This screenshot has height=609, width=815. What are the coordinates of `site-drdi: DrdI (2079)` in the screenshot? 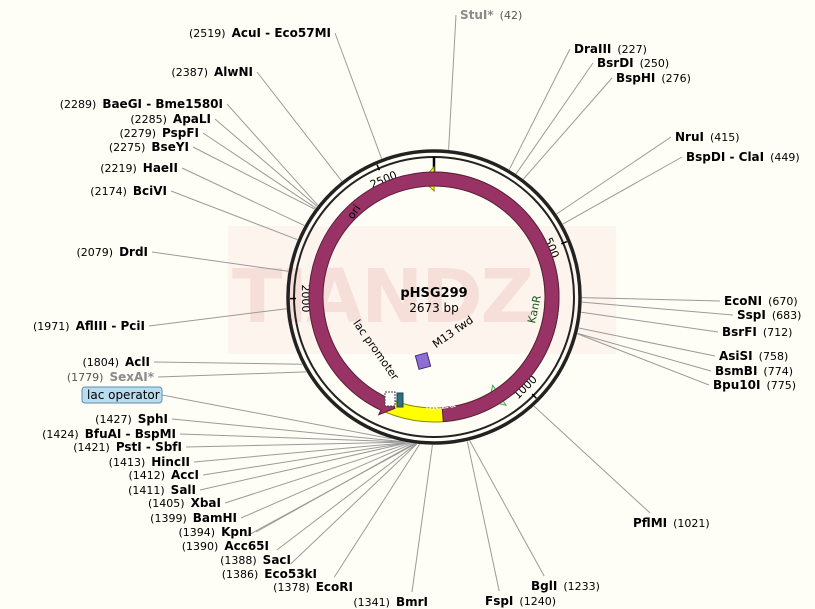 It's located at (112, 252).